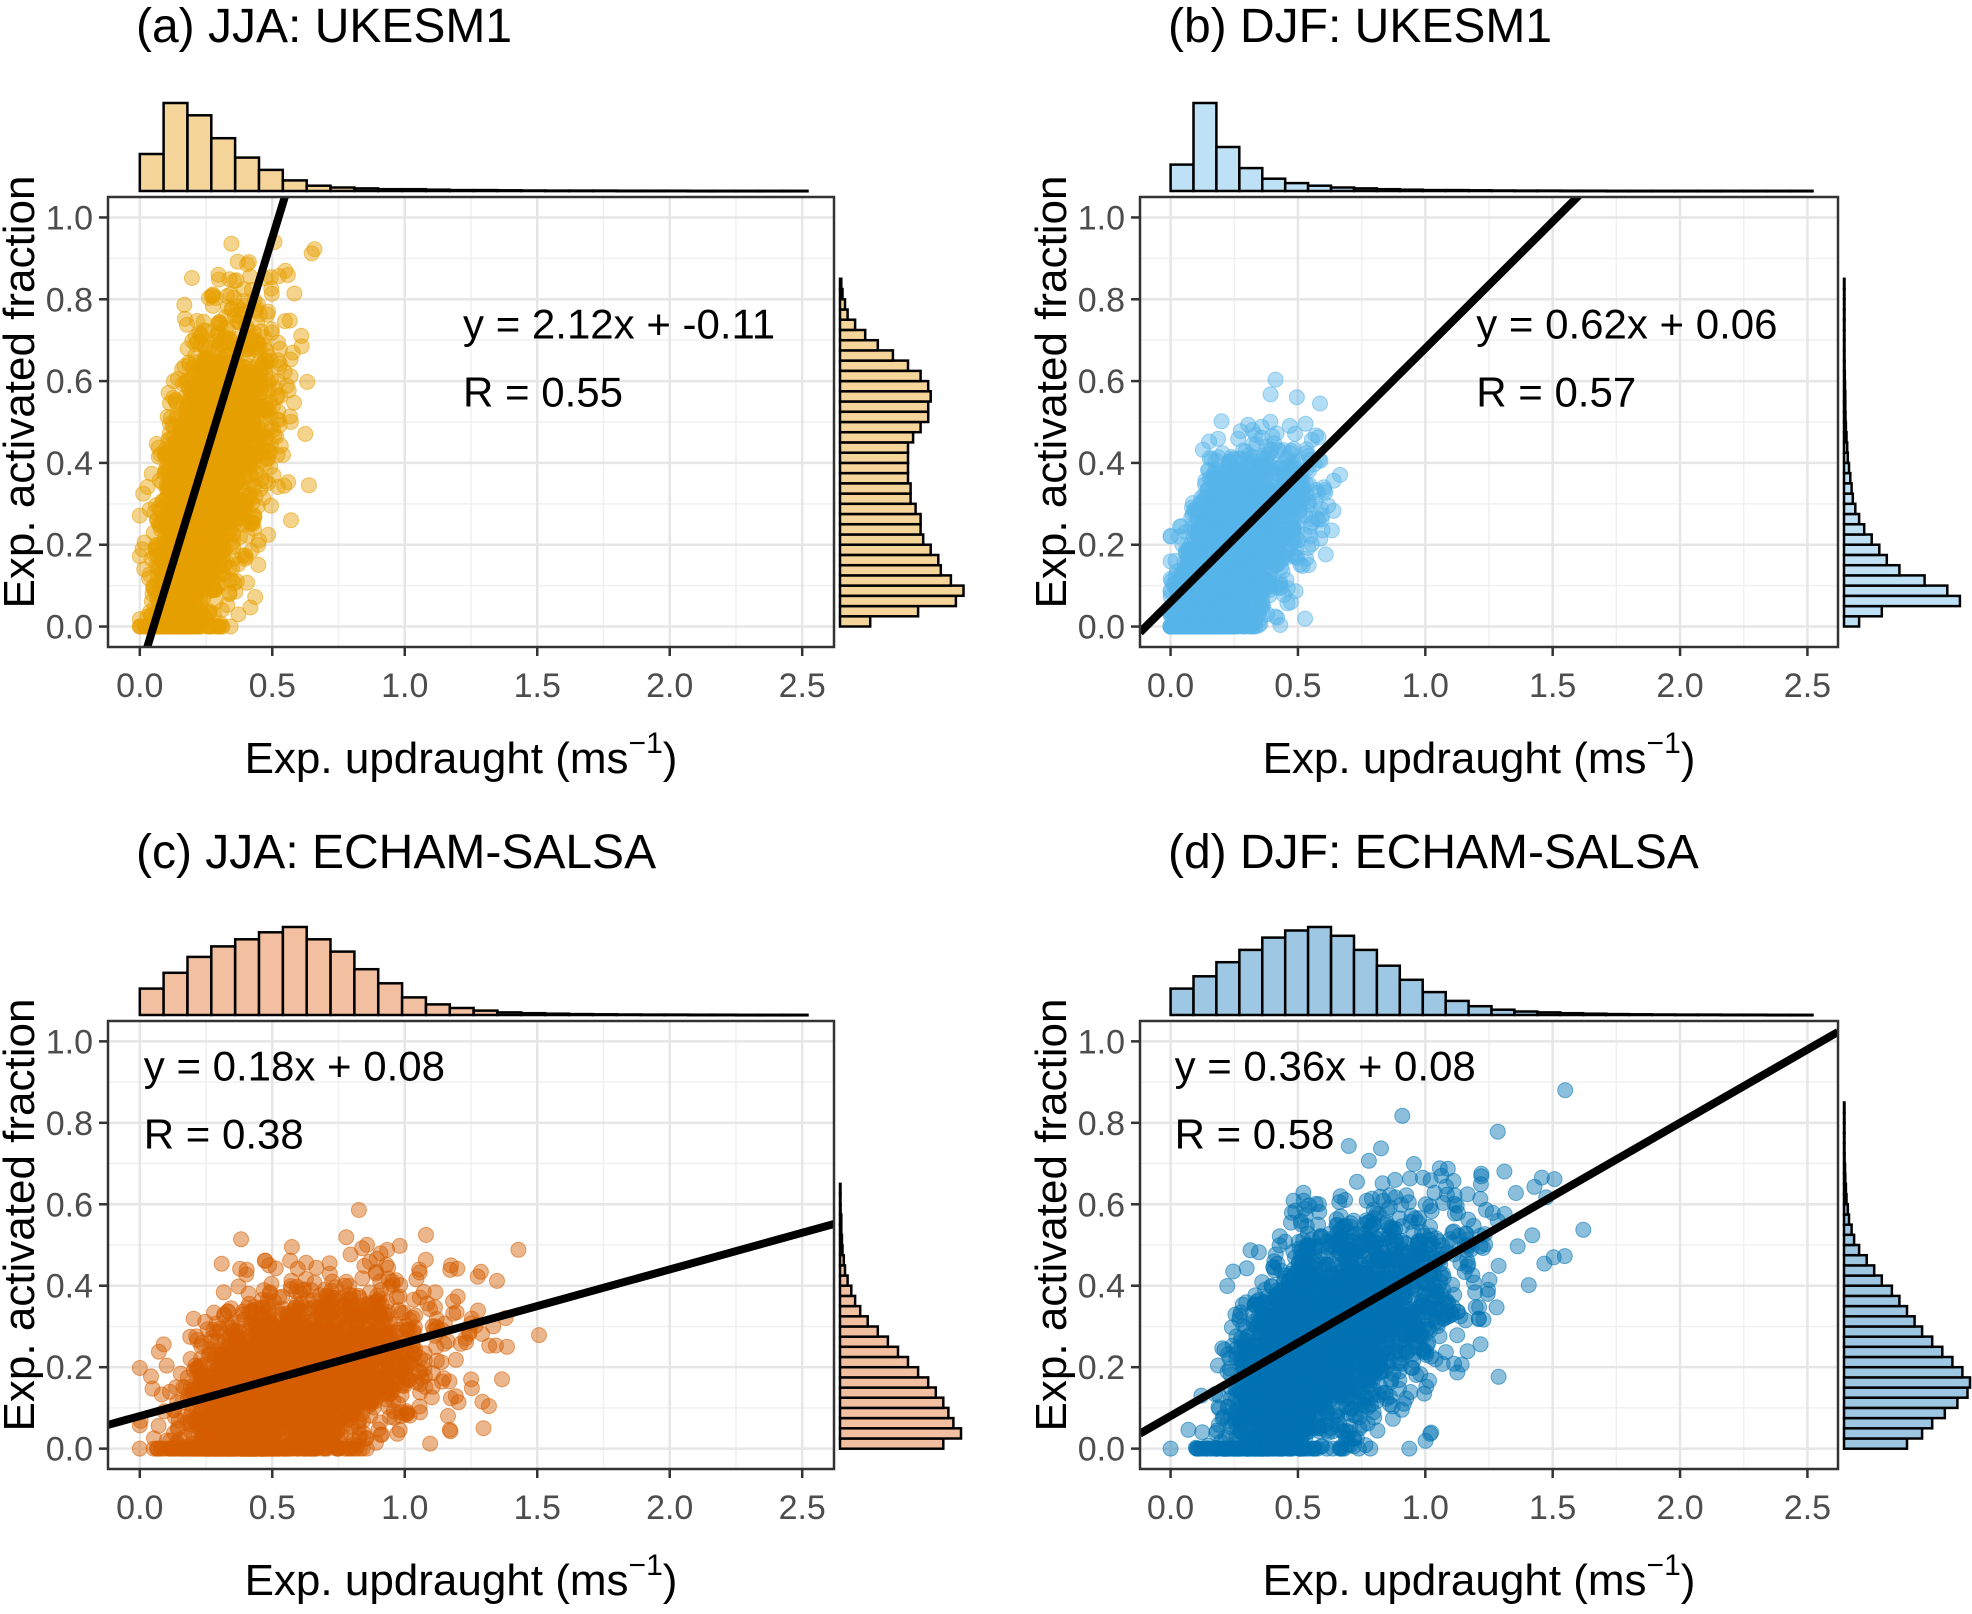 The width and height of the screenshot is (1972, 1614). What do you see at coordinates (802, 686) in the screenshot?
I see `x-tick-label: 2.5` at bounding box center [802, 686].